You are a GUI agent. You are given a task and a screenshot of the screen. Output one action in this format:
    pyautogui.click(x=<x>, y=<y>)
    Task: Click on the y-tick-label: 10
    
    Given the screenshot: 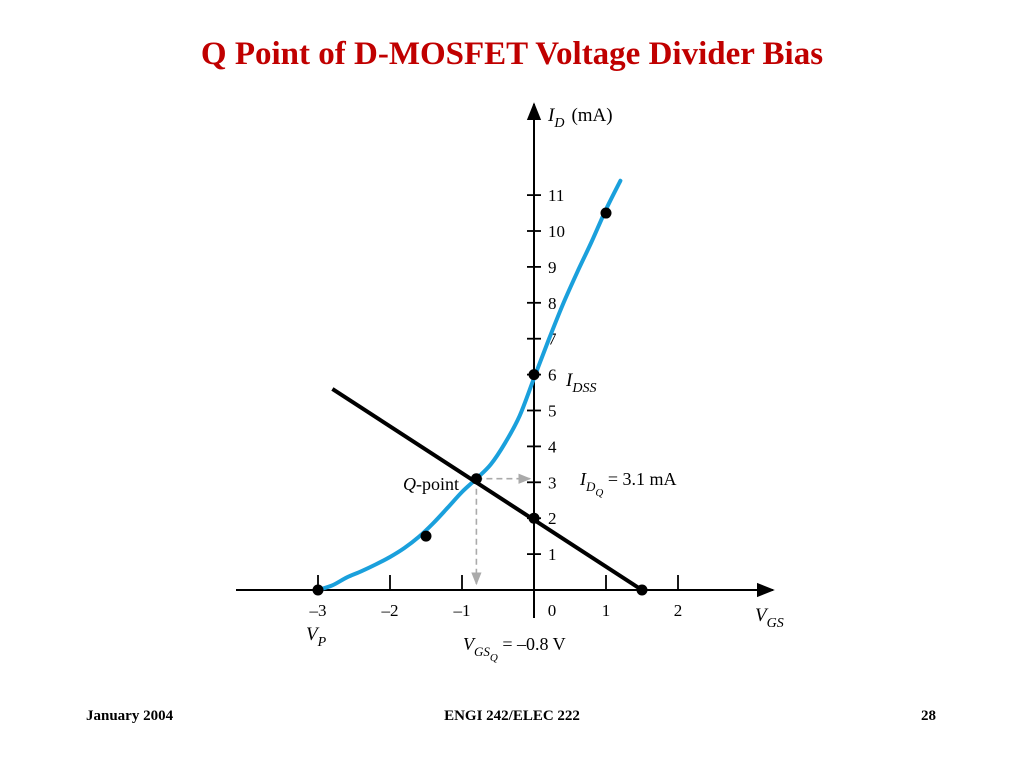 What is the action you would take?
    pyautogui.click(x=556, y=231)
    